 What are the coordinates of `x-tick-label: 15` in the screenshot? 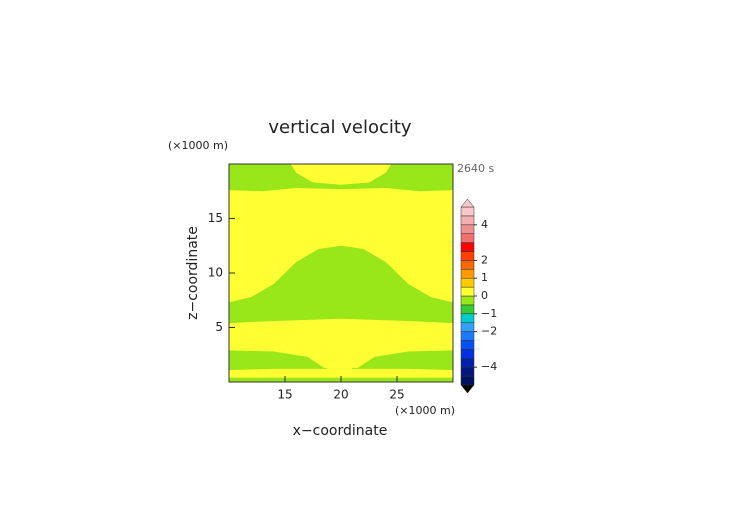 It's located at (284, 395).